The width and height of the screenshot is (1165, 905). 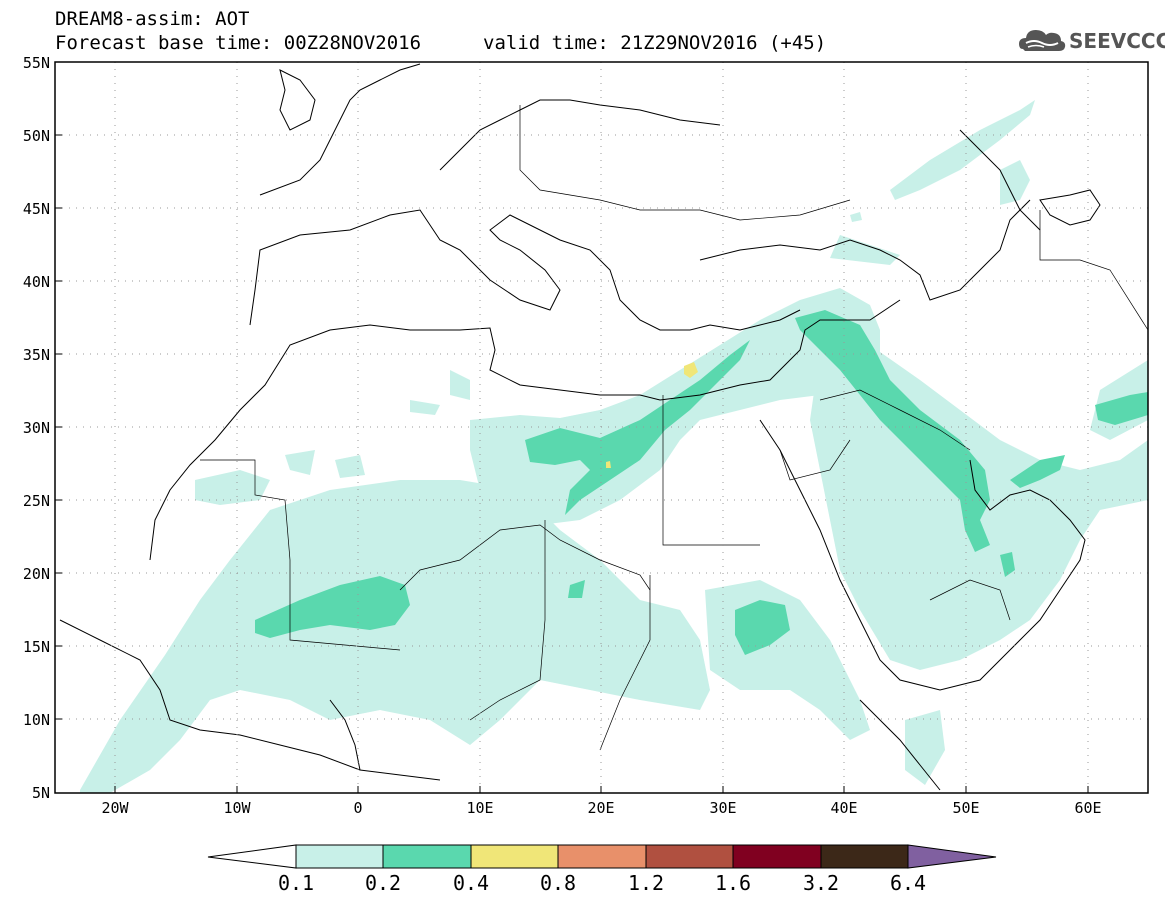 What do you see at coordinates (1088, 808) in the screenshot?
I see `lon-label: 60E` at bounding box center [1088, 808].